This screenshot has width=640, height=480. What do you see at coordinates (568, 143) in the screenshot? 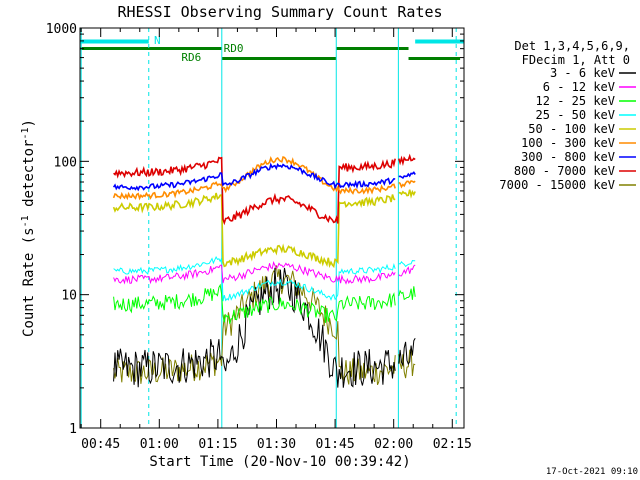
I see `legend-item-label: 100 - 300 keV` at bounding box center [568, 143].